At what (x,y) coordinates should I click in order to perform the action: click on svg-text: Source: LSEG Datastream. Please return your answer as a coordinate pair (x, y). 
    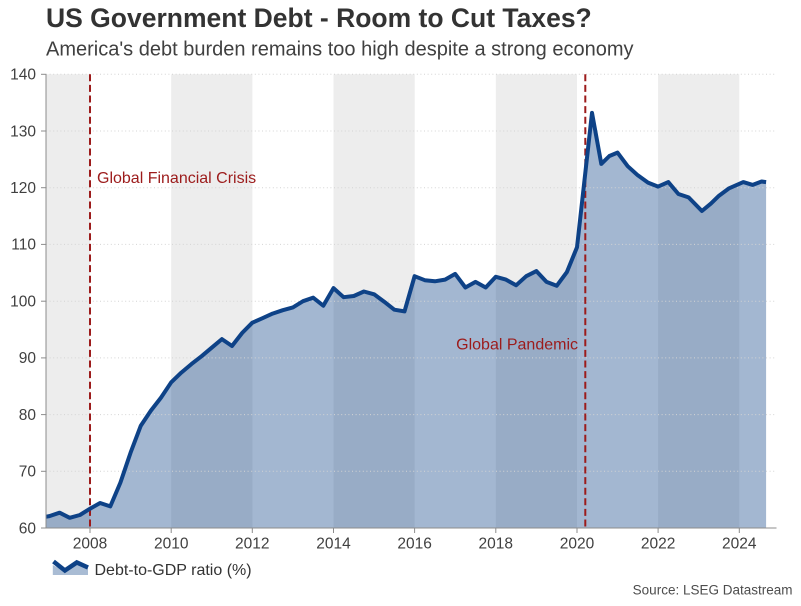
    Looking at the image, I should click on (713, 590).